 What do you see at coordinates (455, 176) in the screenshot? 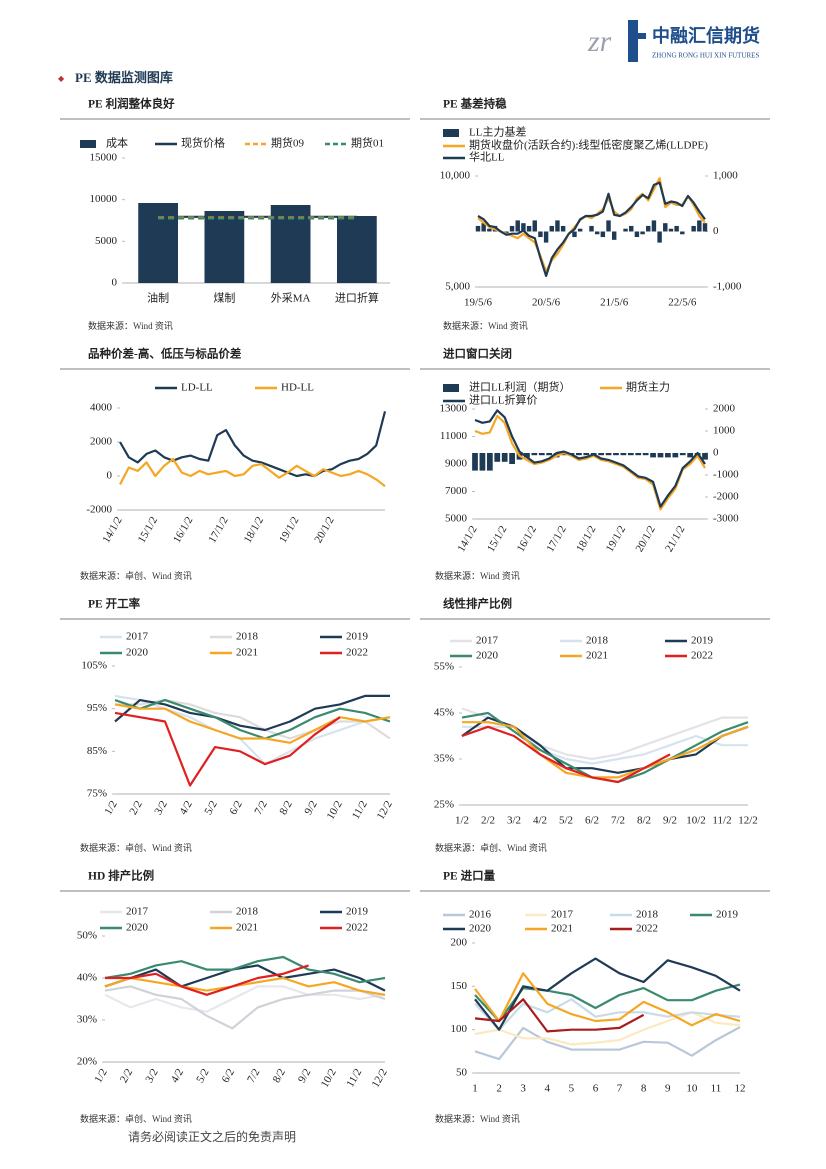
I see `y-tick-label: 10,000` at bounding box center [455, 176].